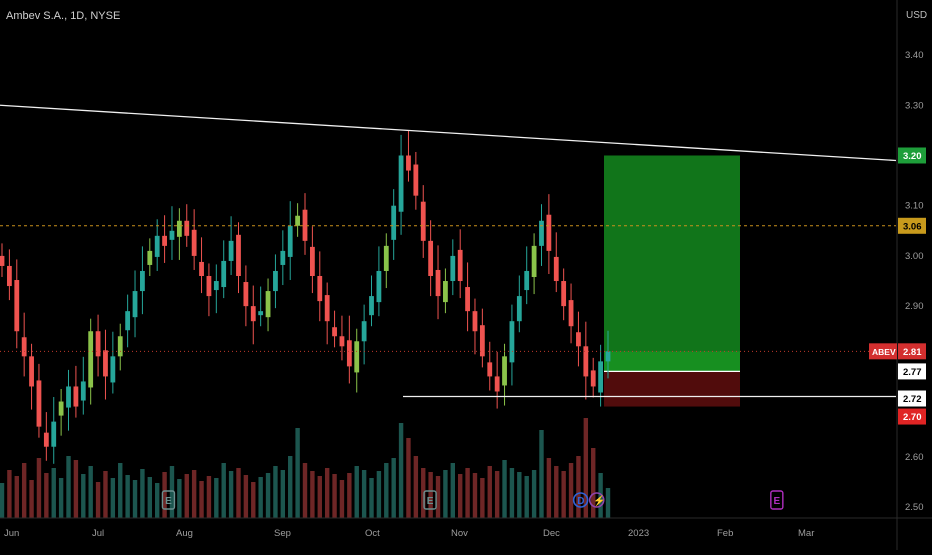 The width and height of the screenshot is (932, 555). What do you see at coordinates (914, 256) in the screenshot?
I see `y-tick-label: 3.00` at bounding box center [914, 256].